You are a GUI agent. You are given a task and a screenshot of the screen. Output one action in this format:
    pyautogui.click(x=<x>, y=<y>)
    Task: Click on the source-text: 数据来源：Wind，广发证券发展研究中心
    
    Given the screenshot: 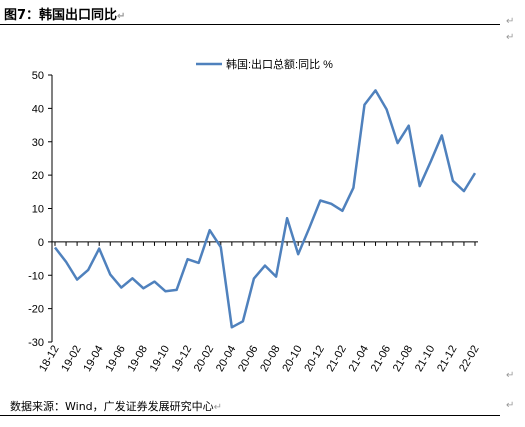 What is the action you would take?
    pyautogui.click(x=112, y=406)
    